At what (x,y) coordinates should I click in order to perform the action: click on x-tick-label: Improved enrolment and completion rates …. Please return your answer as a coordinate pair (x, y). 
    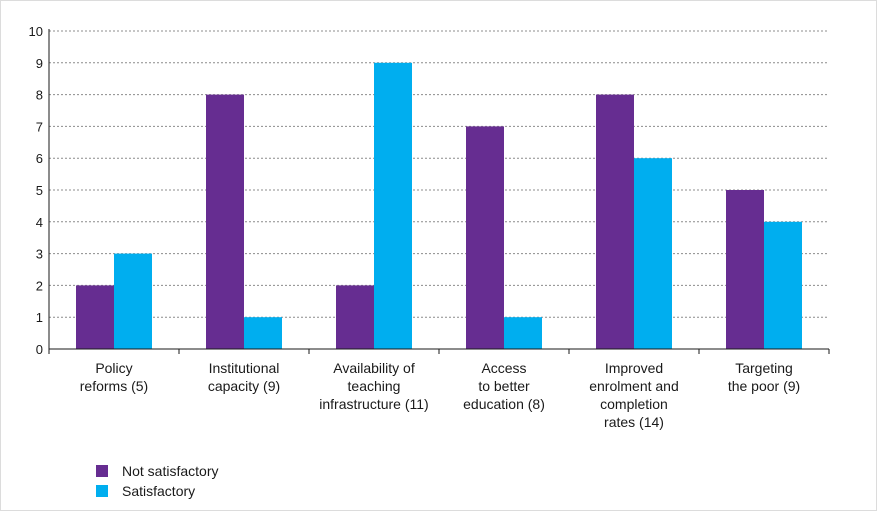
    Looking at the image, I should click on (634, 395).